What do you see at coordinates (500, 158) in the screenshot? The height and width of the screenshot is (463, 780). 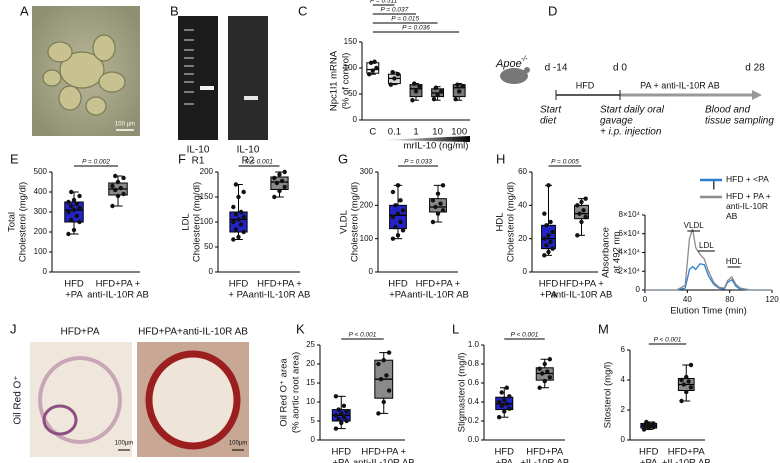 I see `panel-letter: H` at bounding box center [500, 158].